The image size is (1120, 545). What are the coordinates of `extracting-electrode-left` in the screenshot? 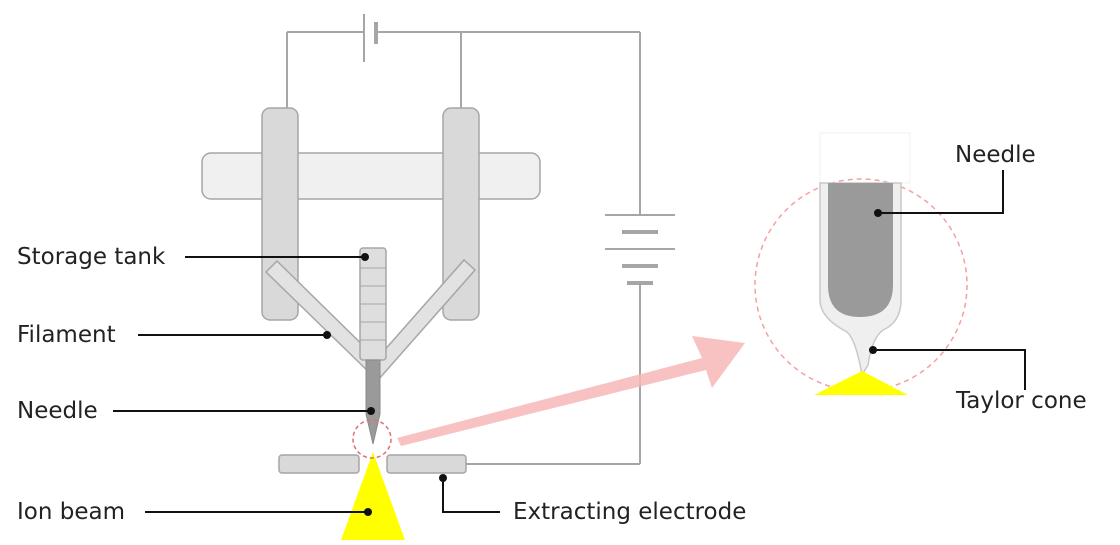 It's located at (319, 464).